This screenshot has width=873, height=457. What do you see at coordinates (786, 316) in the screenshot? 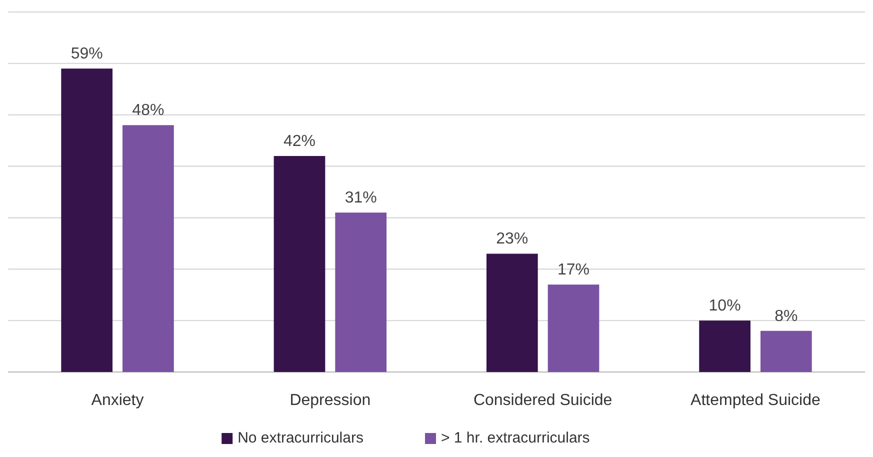
I see `data-label: 8%` at bounding box center [786, 316].